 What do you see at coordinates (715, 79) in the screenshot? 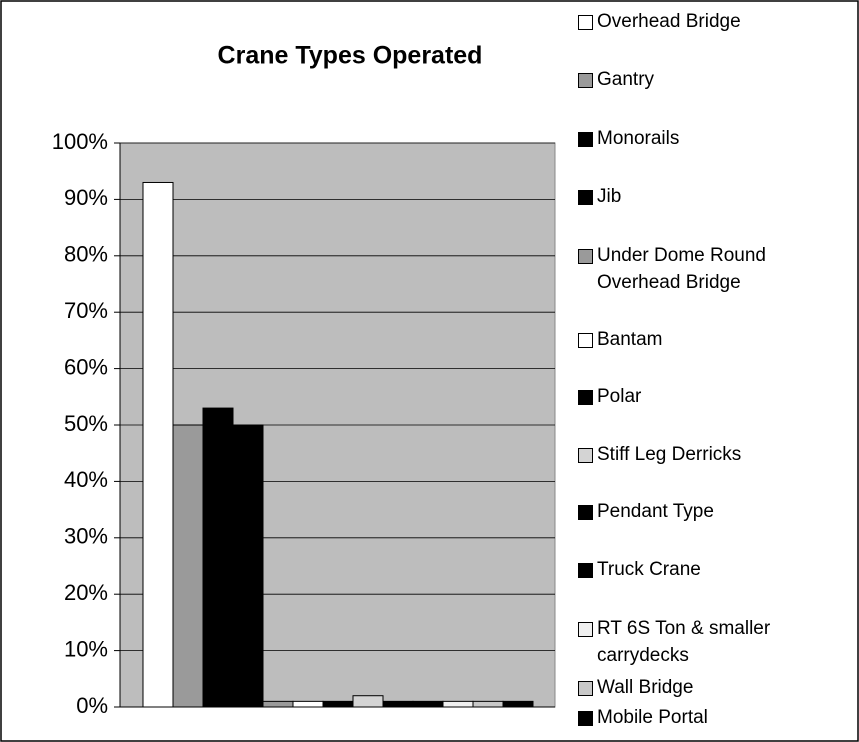
I see `legend-entry: Gantry` at bounding box center [715, 79].